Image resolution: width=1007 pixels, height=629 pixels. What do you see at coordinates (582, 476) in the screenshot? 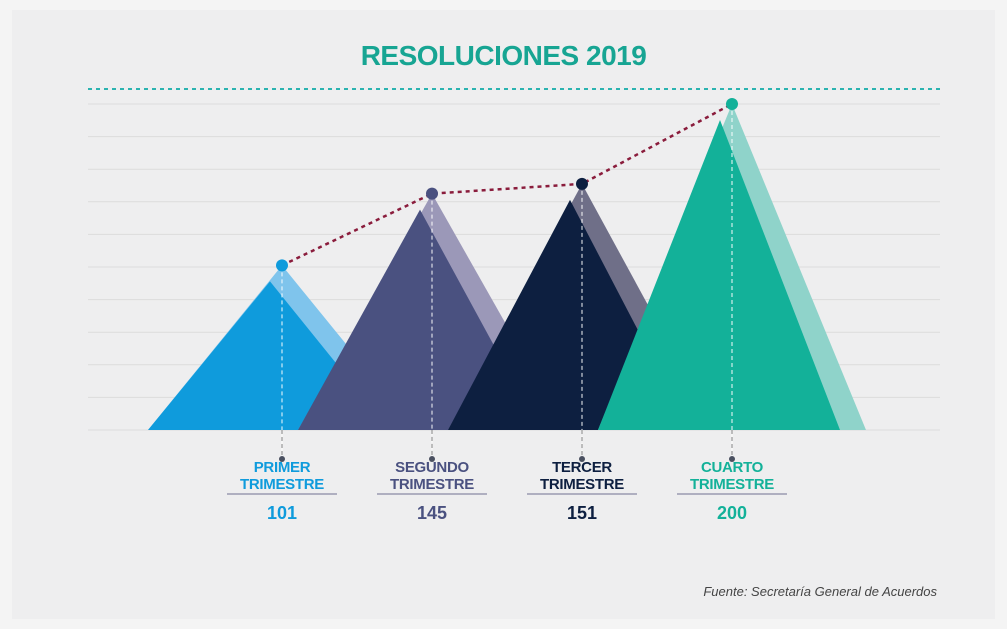
I see `category-label: TERCER TRIMESTRE` at bounding box center [582, 476].